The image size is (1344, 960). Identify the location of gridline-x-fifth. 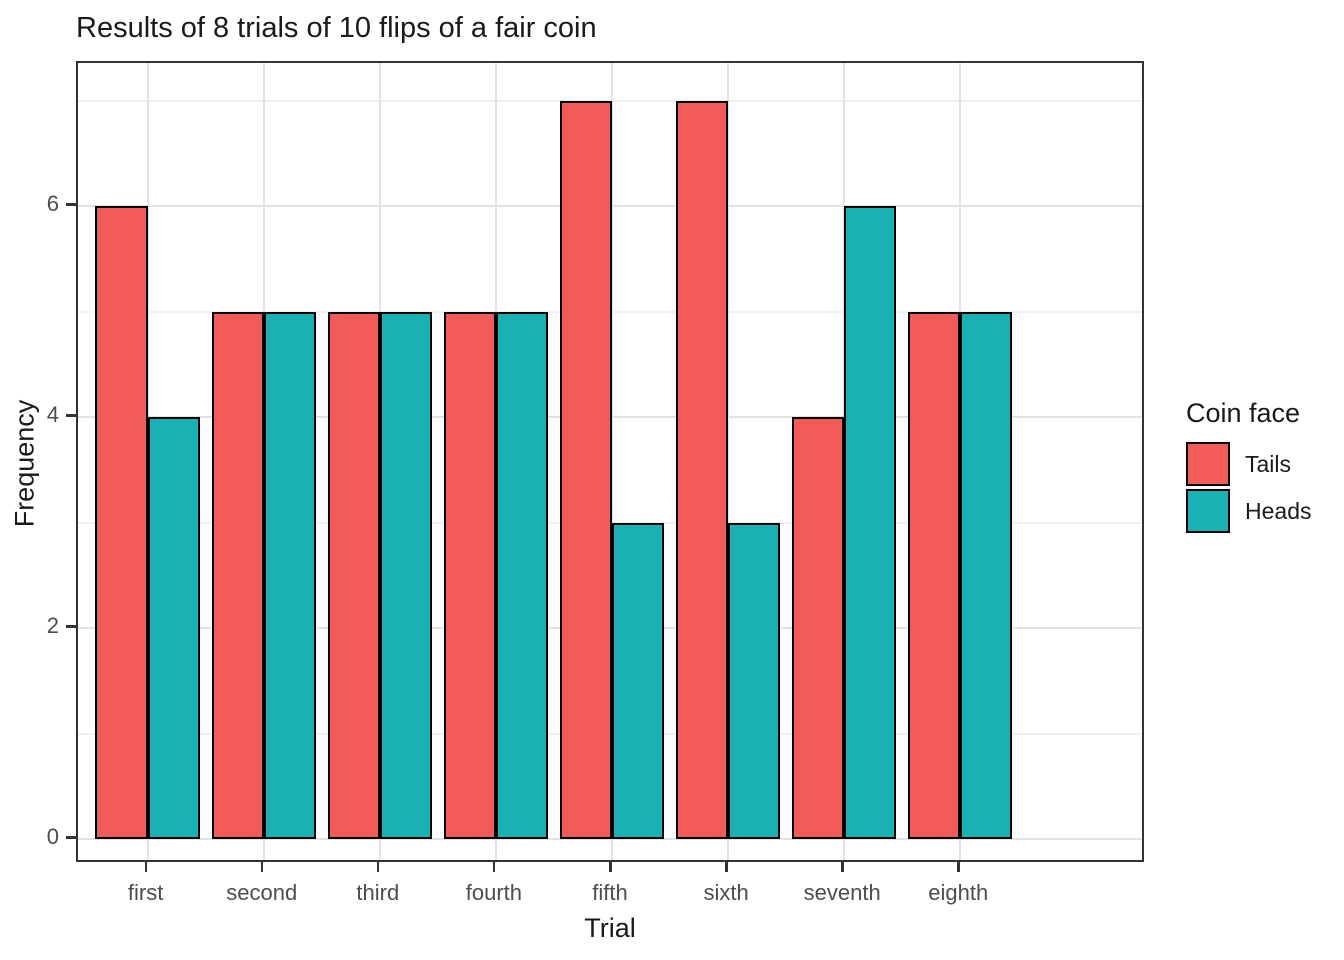
(612, 461).